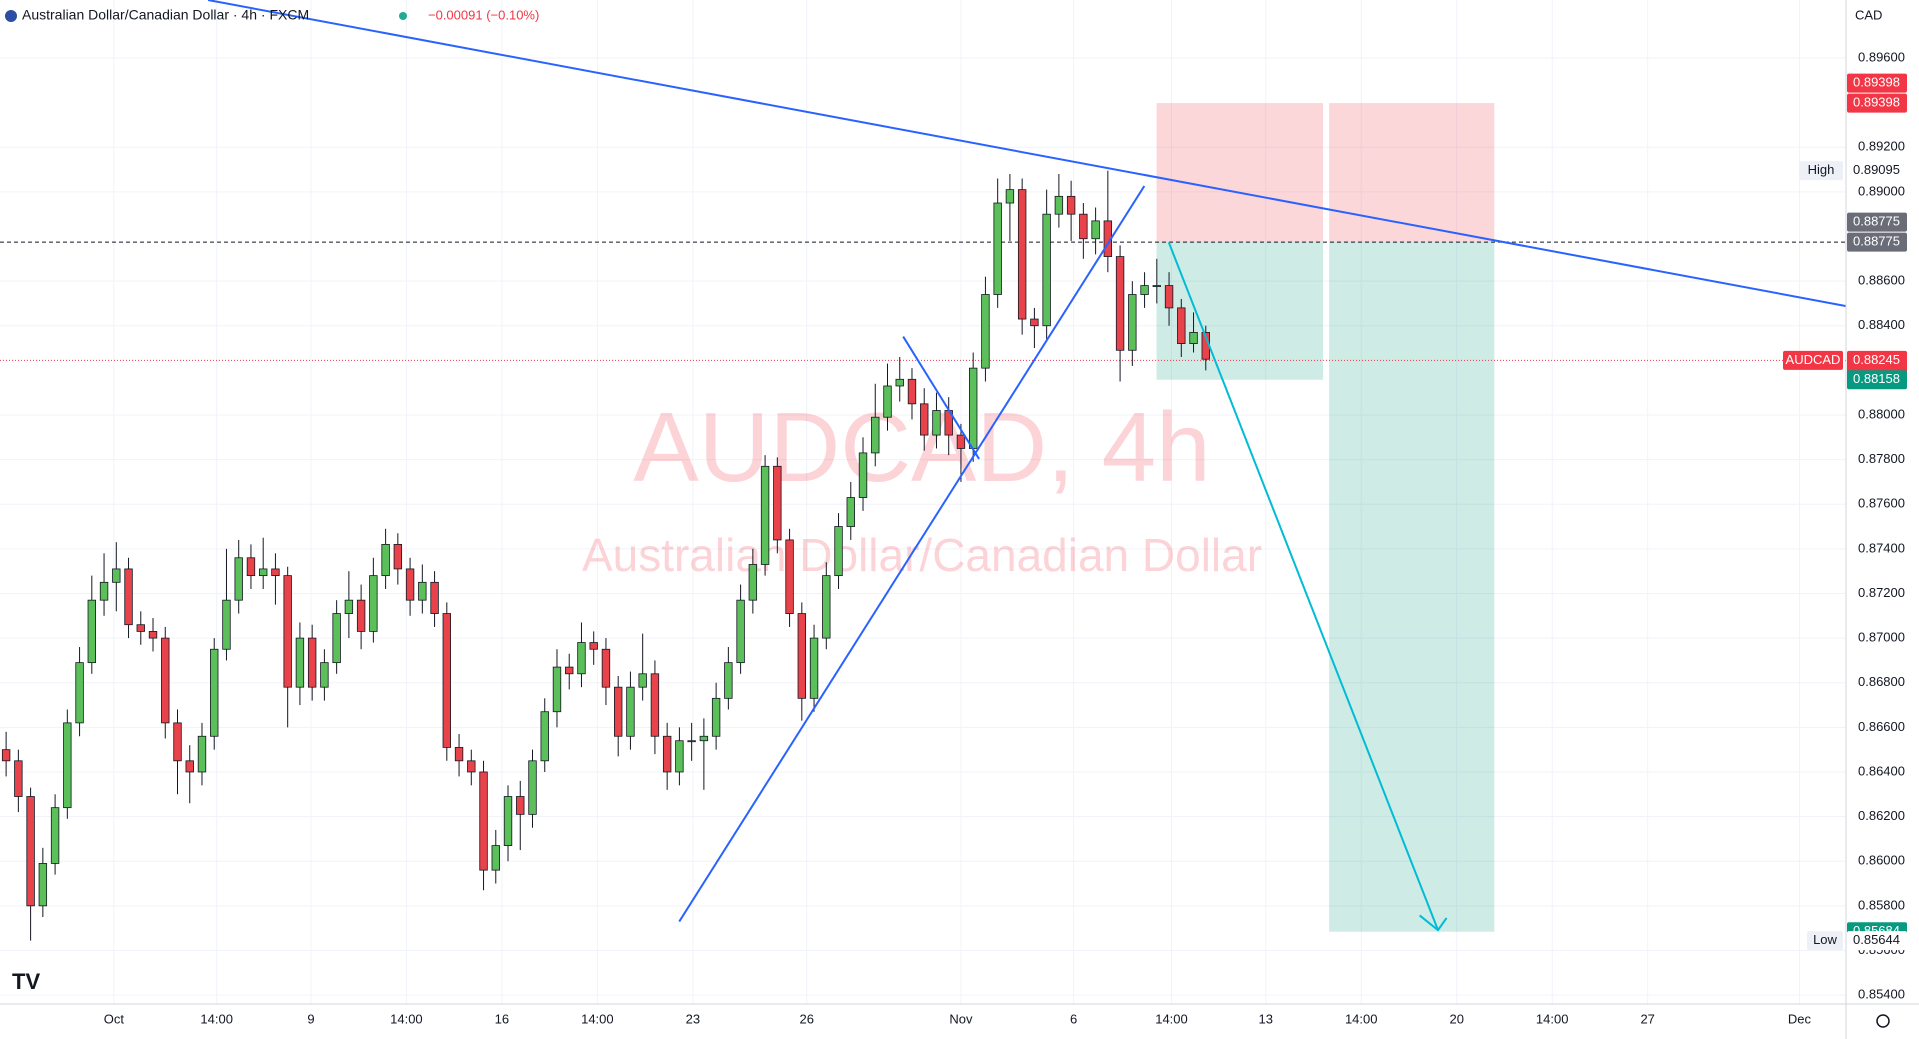 The width and height of the screenshot is (1919, 1039). Describe the element at coordinates (1883, 1021) in the screenshot. I see `settings-icon` at that location.